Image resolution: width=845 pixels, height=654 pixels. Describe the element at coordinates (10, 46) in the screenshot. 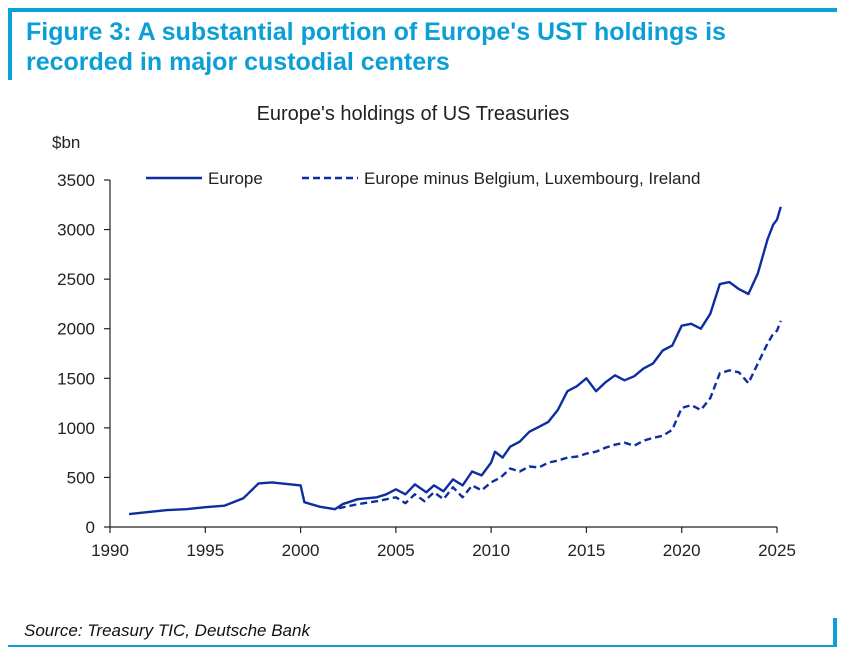

I see `header-accent-bar` at that location.